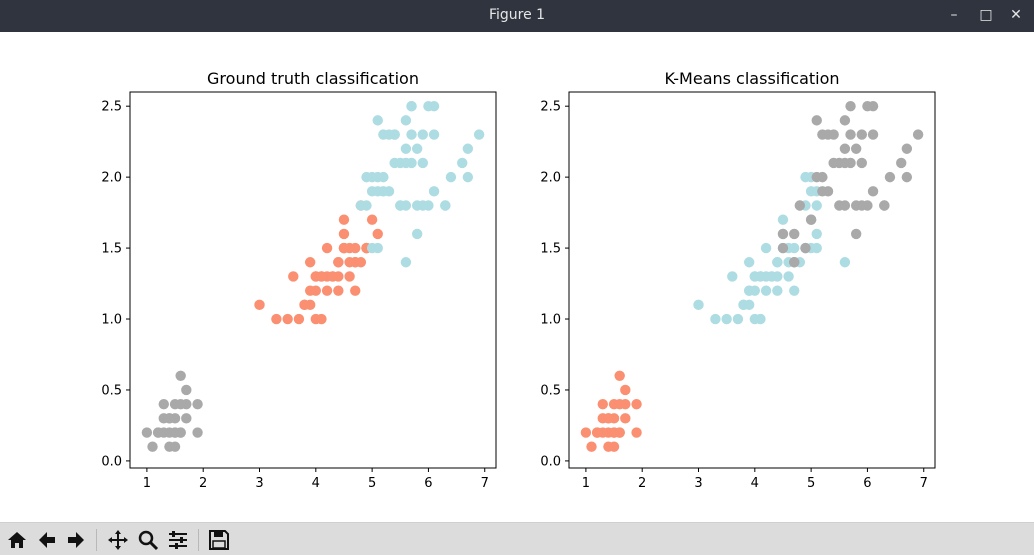  Describe the element at coordinates (550, 320) in the screenshot. I see `y-tick-label: 1.0` at that location.